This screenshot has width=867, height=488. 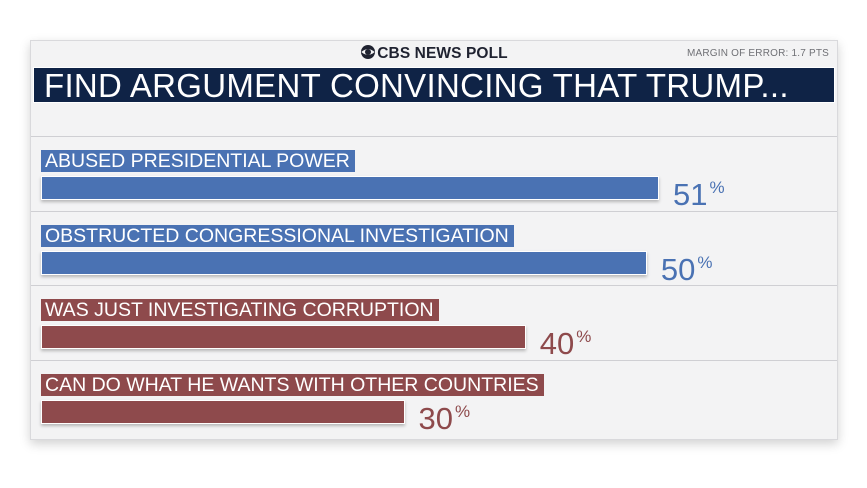 I want to click on bar-label: ABUSED PRESIDENTIAL POWER, so click(x=198, y=161).